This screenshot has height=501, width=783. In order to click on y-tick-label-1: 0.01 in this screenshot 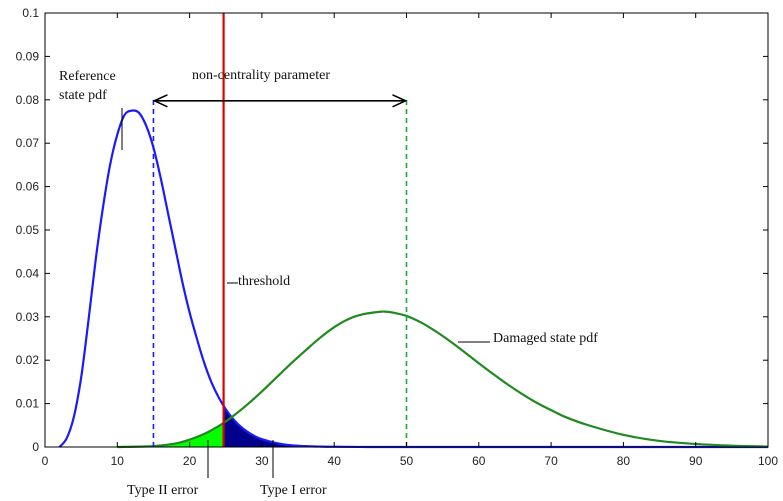, I will do `click(28, 404)`.